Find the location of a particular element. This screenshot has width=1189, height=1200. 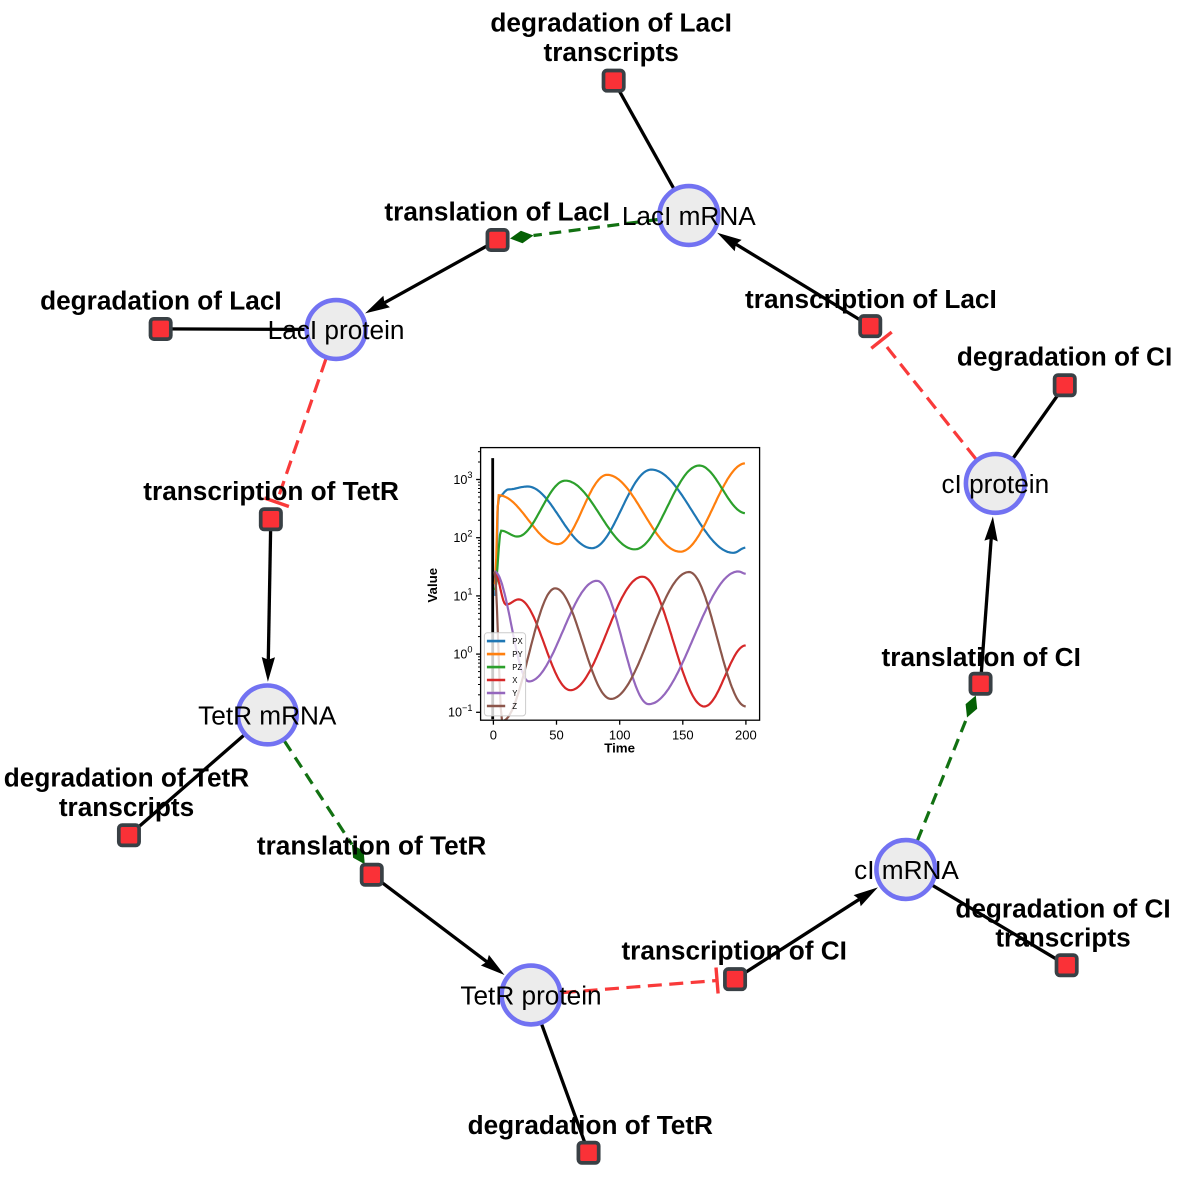

svg-text: translation of TetR is located at coordinates (371, 845).